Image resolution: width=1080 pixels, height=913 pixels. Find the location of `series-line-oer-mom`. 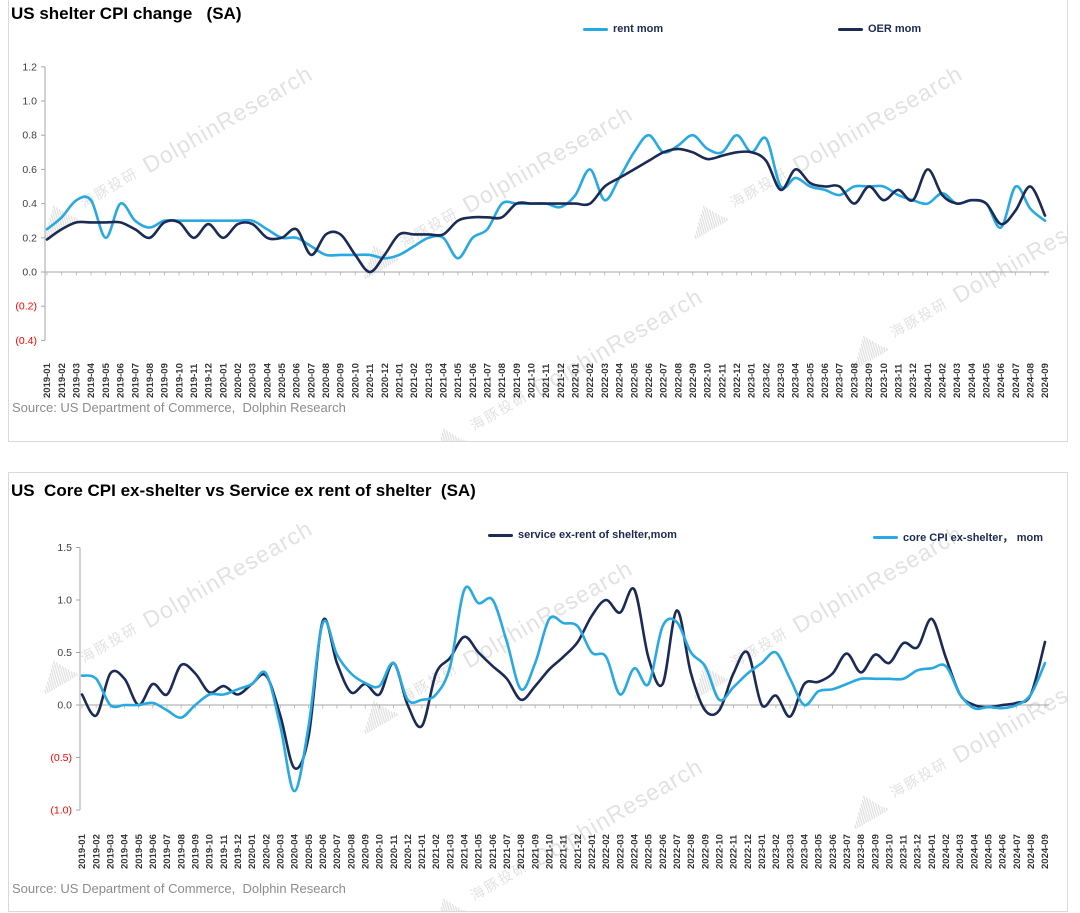

series-line-oer-mom is located at coordinates (546, 210).